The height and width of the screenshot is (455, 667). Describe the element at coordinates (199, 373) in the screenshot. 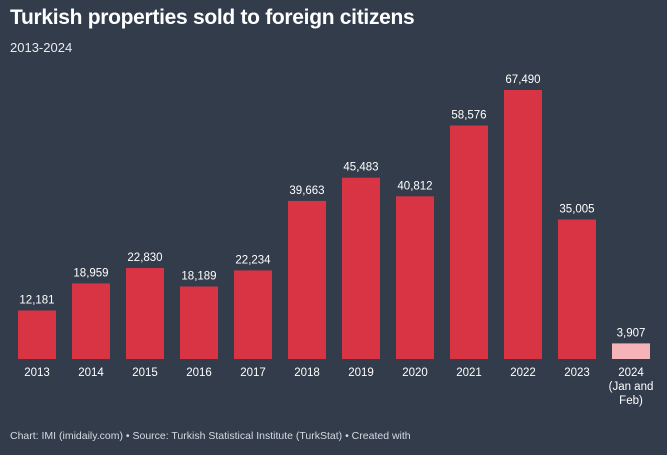

I see `x-tick-label-2016: 2016` at that location.